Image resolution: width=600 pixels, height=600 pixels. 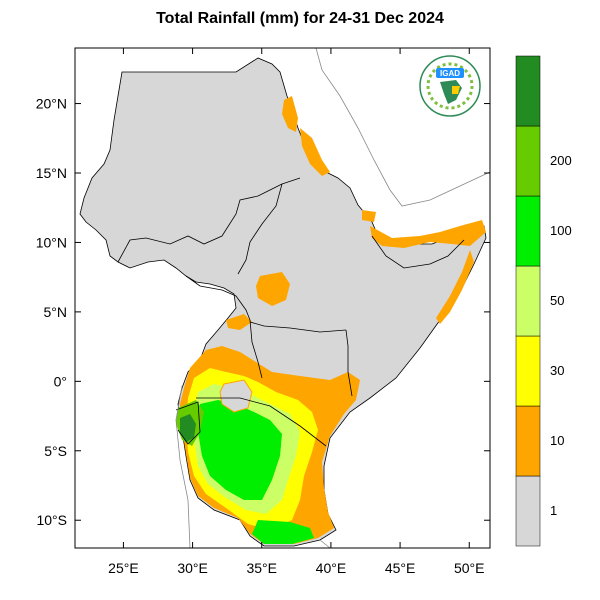 I want to click on lat-tick-label: 15°N, so click(x=51, y=173).